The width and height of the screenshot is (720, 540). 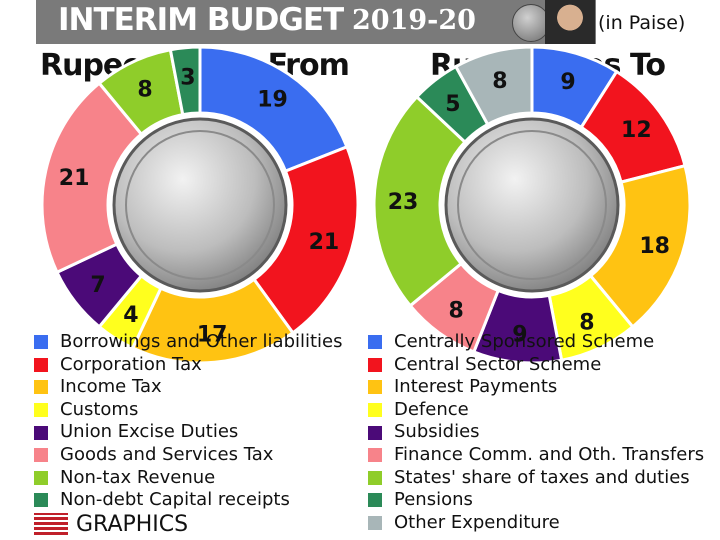 I want to click on page-title: INTERIM BUDGET, so click(x=201, y=20).